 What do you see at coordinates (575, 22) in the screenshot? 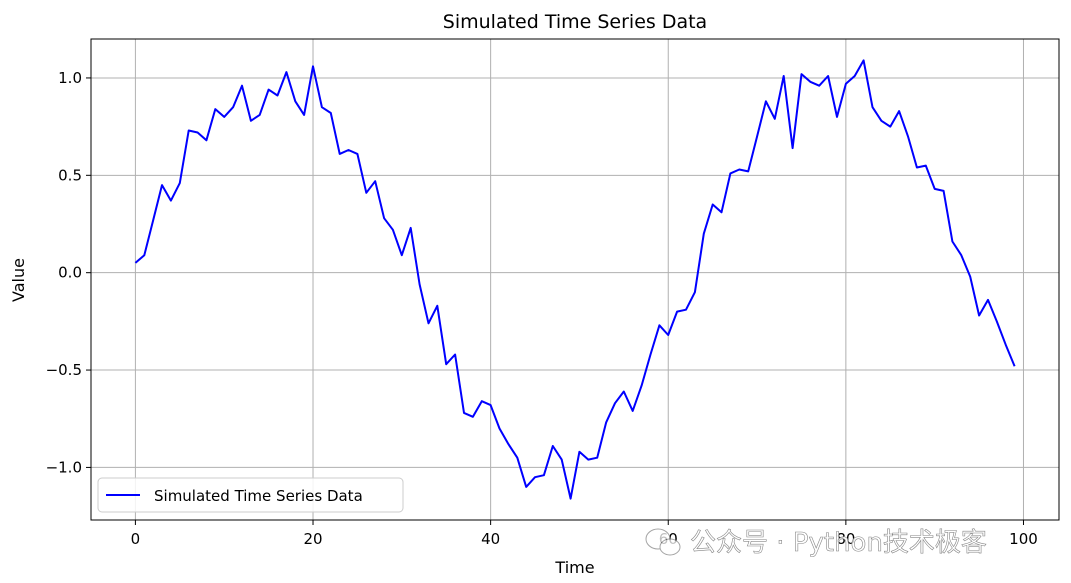
I see `chart-title: Simulated Time Series Data` at bounding box center [575, 22].